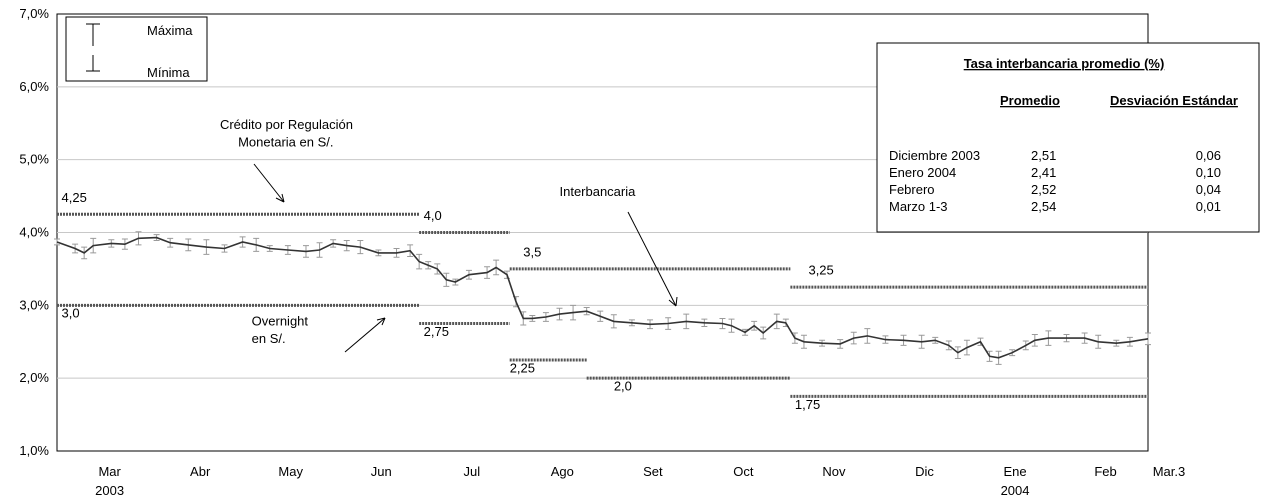 This screenshot has height=502, width=1268. I want to click on credit-rate-value-label: 4,25, so click(74, 197).